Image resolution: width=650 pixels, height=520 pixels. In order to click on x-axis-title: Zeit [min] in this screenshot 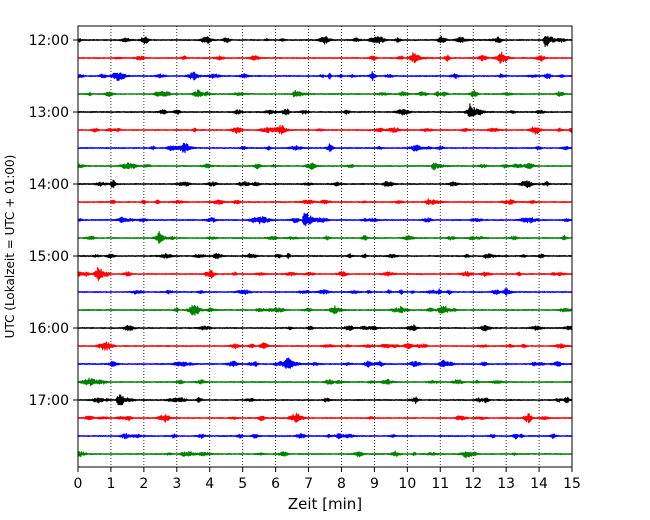, I will do `click(325, 504)`.